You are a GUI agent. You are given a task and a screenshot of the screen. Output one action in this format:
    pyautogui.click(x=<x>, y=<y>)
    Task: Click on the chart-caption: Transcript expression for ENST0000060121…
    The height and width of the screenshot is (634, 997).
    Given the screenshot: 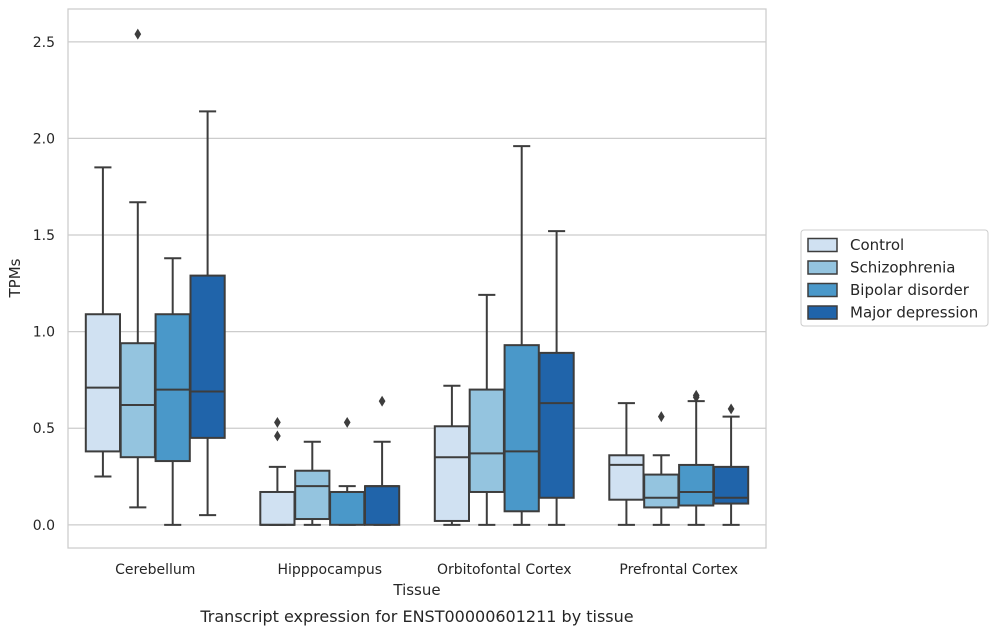 What is the action you would take?
    pyautogui.click(x=416, y=616)
    